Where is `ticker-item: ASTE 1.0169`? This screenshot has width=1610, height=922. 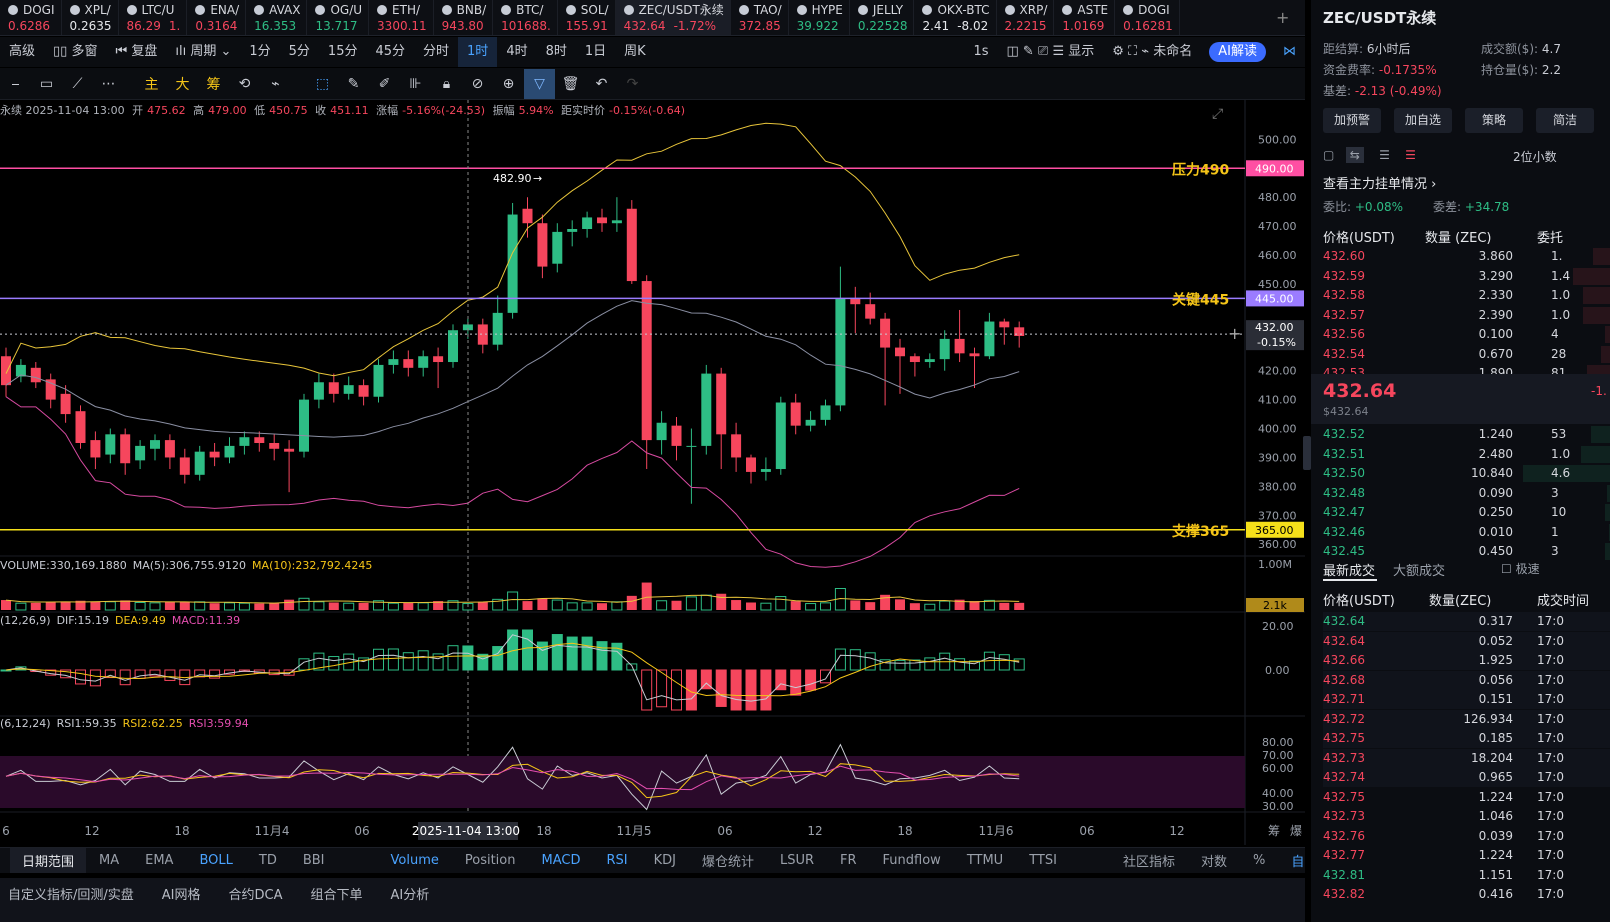 ticker-item: ASTE 1.0169 is located at coordinates (1085, 17).